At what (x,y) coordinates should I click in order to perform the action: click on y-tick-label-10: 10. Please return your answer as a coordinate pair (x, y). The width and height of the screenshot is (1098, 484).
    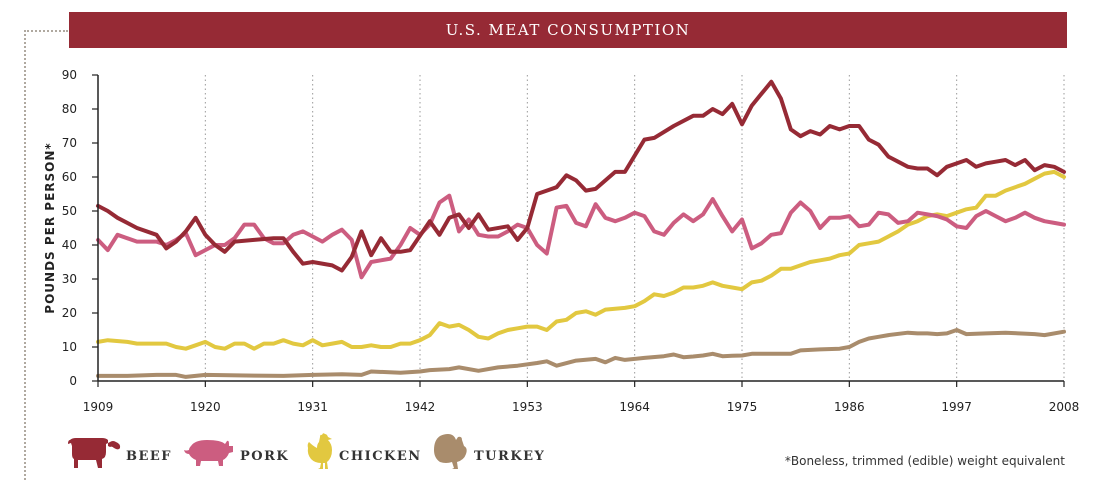
    Looking at the image, I should click on (69, 347).